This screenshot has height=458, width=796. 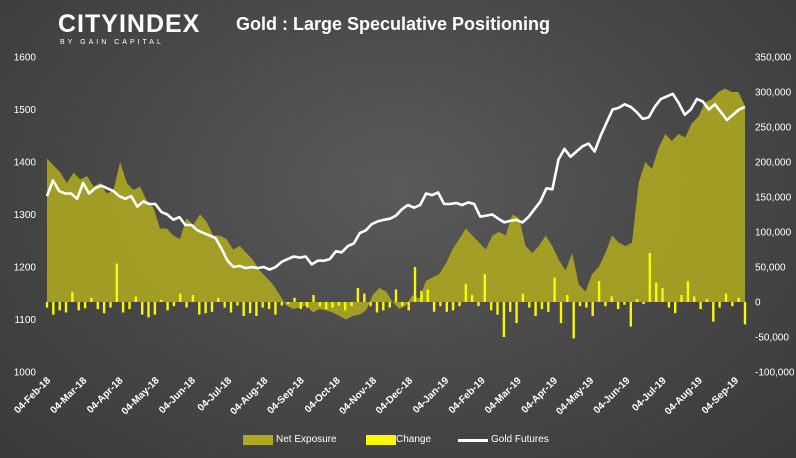 I want to click on x-axis-tick-label: 04-May-19, so click(x=575, y=396).